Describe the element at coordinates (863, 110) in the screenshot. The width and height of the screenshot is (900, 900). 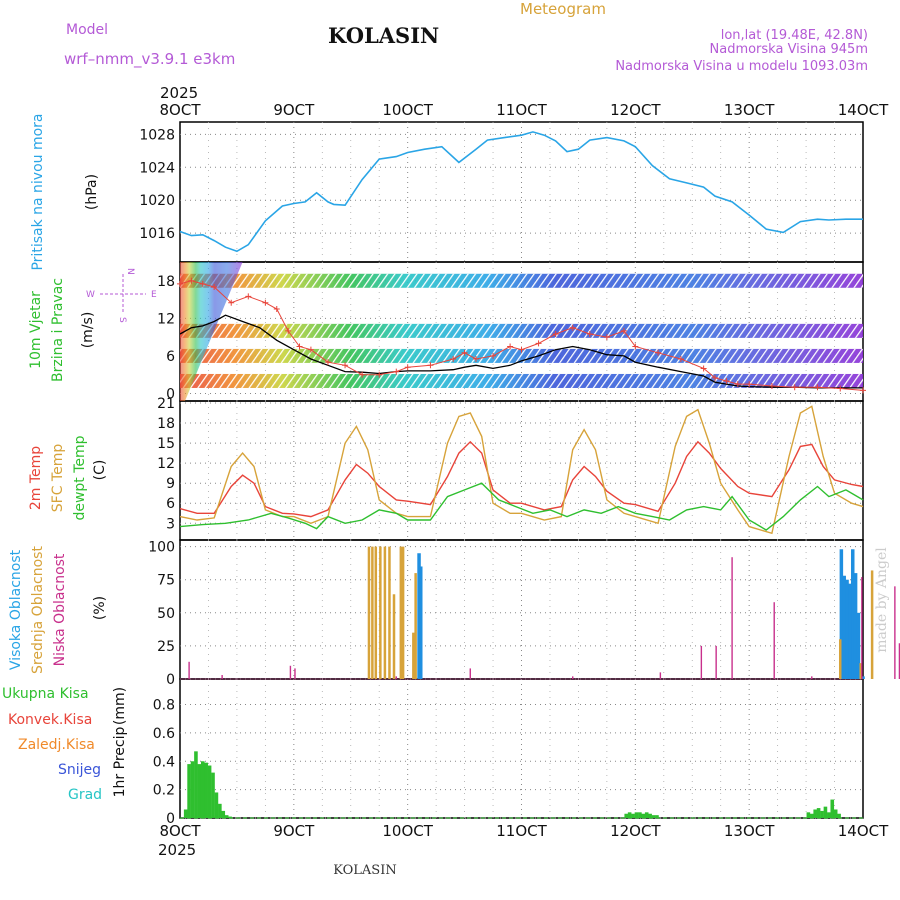
I see `top-tick-label: 14OCT` at that location.